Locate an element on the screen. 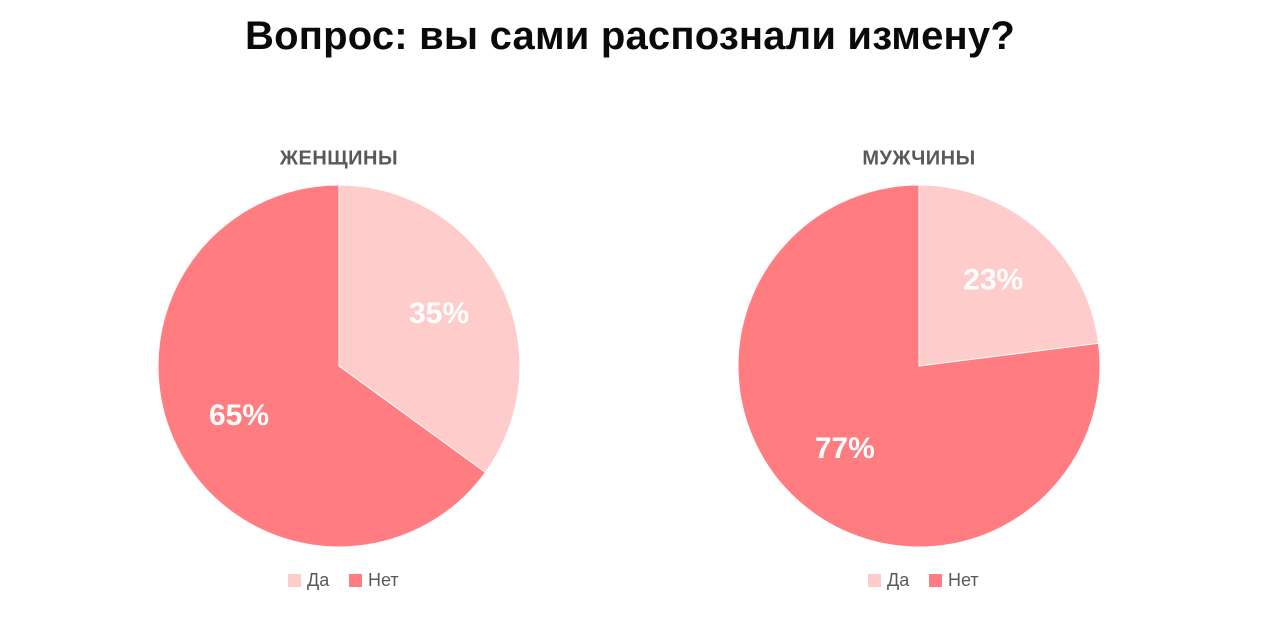 The width and height of the screenshot is (1280, 619). legend-label-1-1: Нет is located at coordinates (963, 580).